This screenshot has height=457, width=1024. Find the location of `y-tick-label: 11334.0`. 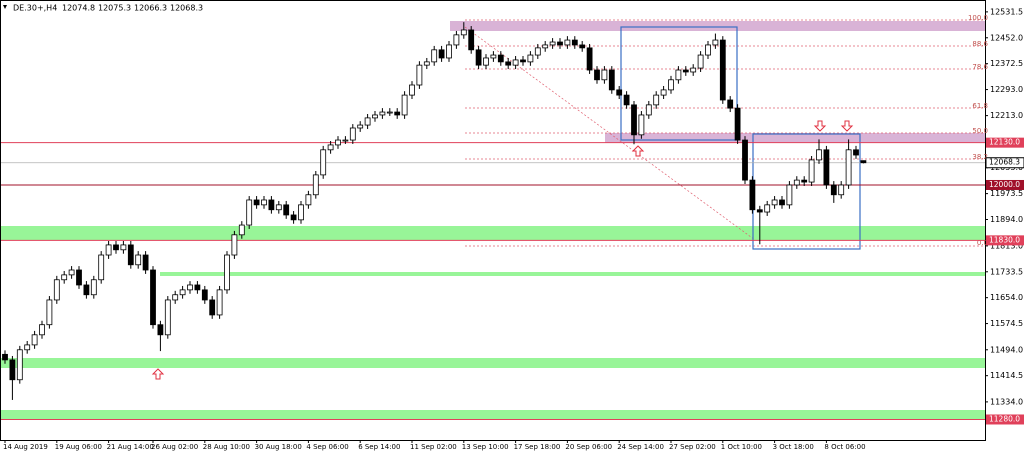

y-tick-label: 11334.0 is located at coordinates (1006, 401).